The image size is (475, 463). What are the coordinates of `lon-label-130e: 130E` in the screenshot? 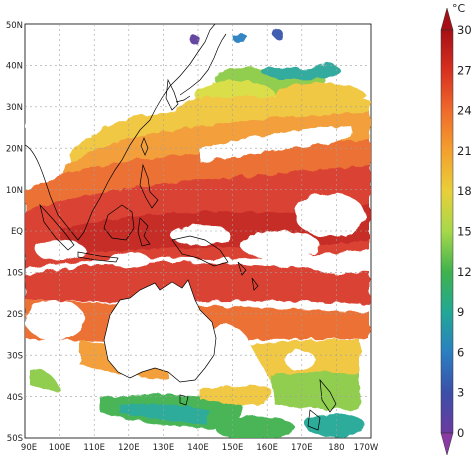 It's located at (164, 448).